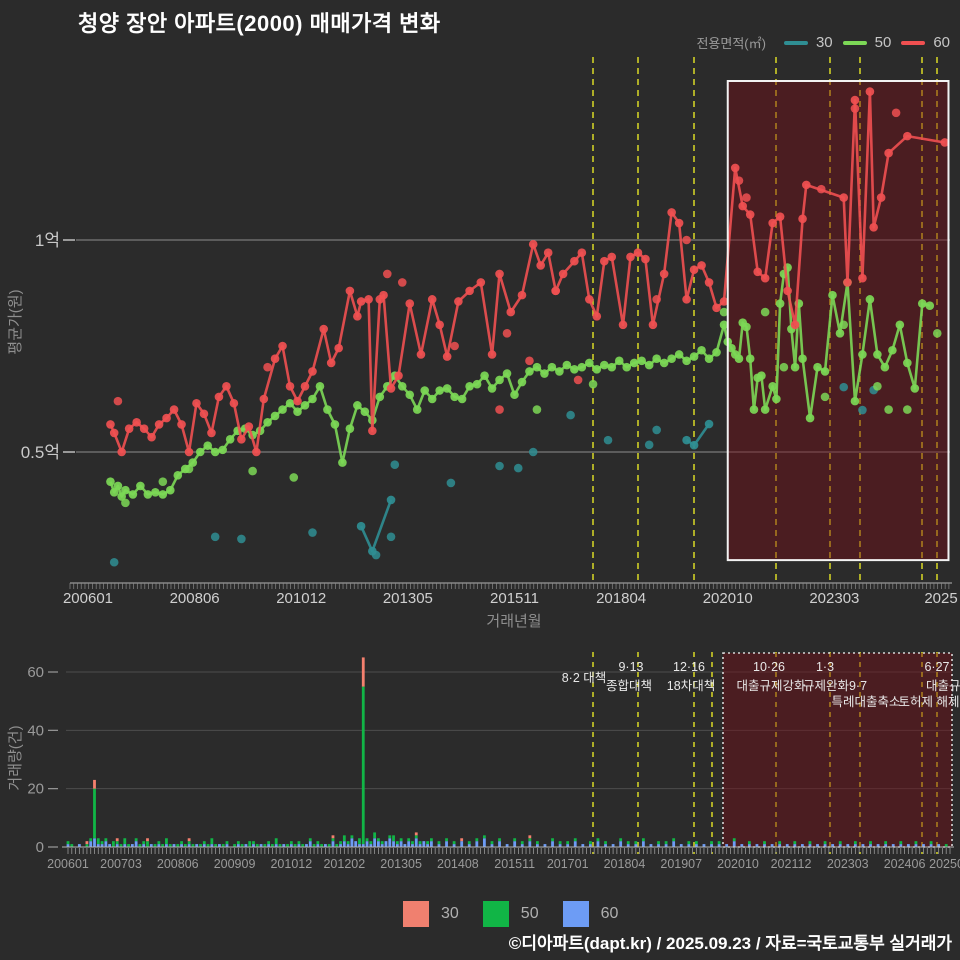 The width and height of the screenshot is (960, 960). I want to click on xtick-label: 200806, so click(178, 864).